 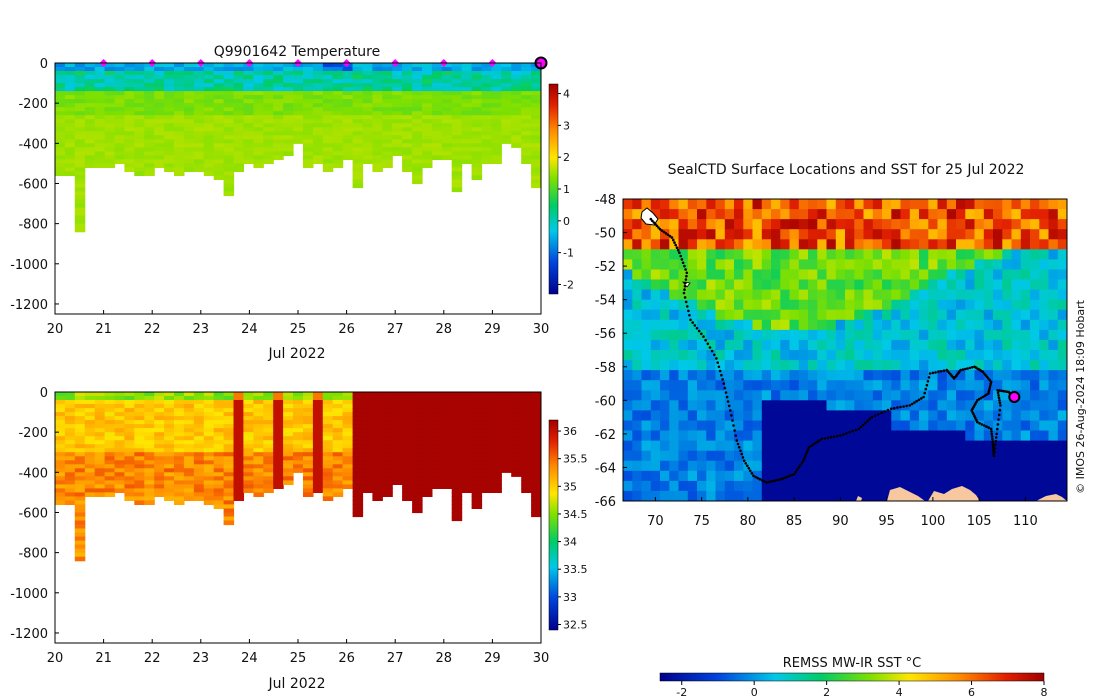 What do you see at coordinates (899, 692) in the screenshot?
I see `sst-colorbar-tick-label: 4` at bounding box center [899, 692].